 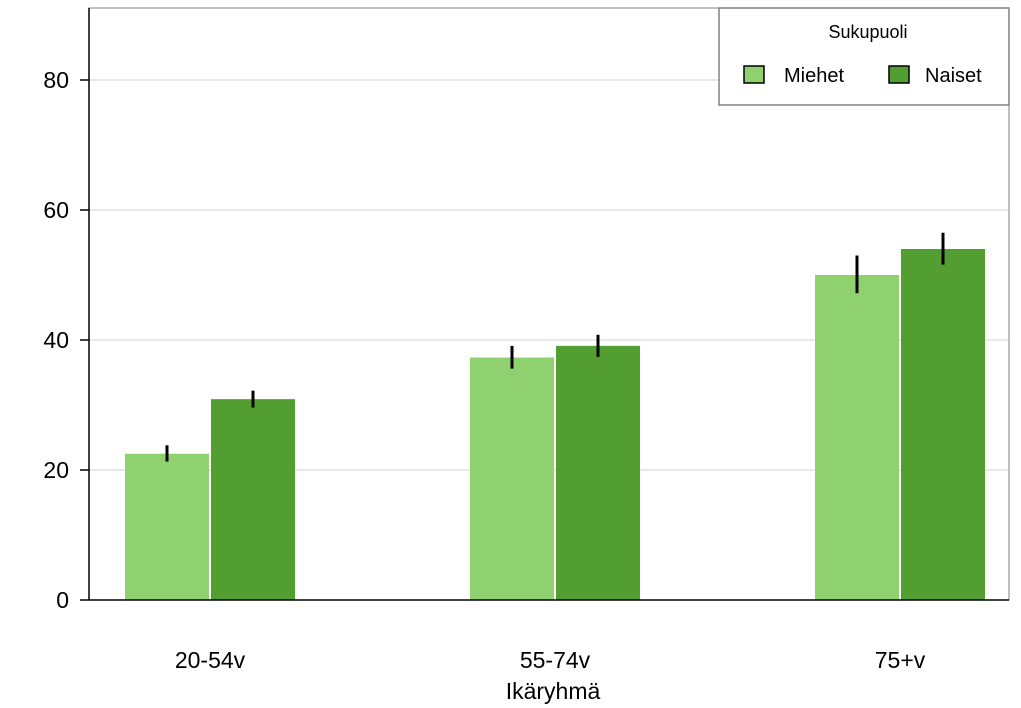 What do you see at coordinates (56, 340) in the screenshot?
I see `y-tick-label-40: 40` at bounding box center [56, 340].